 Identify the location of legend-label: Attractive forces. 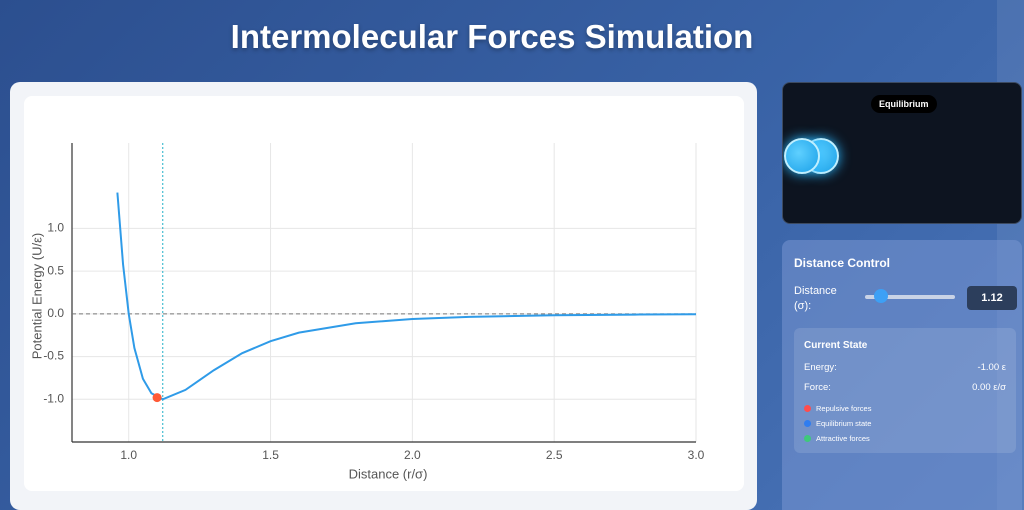
(843, 438).